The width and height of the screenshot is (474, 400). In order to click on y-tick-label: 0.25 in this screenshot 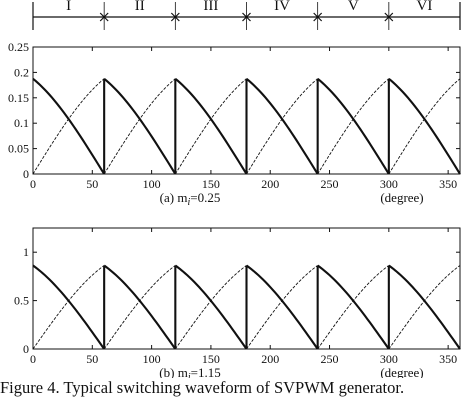, I will do `click(18, 47)`.